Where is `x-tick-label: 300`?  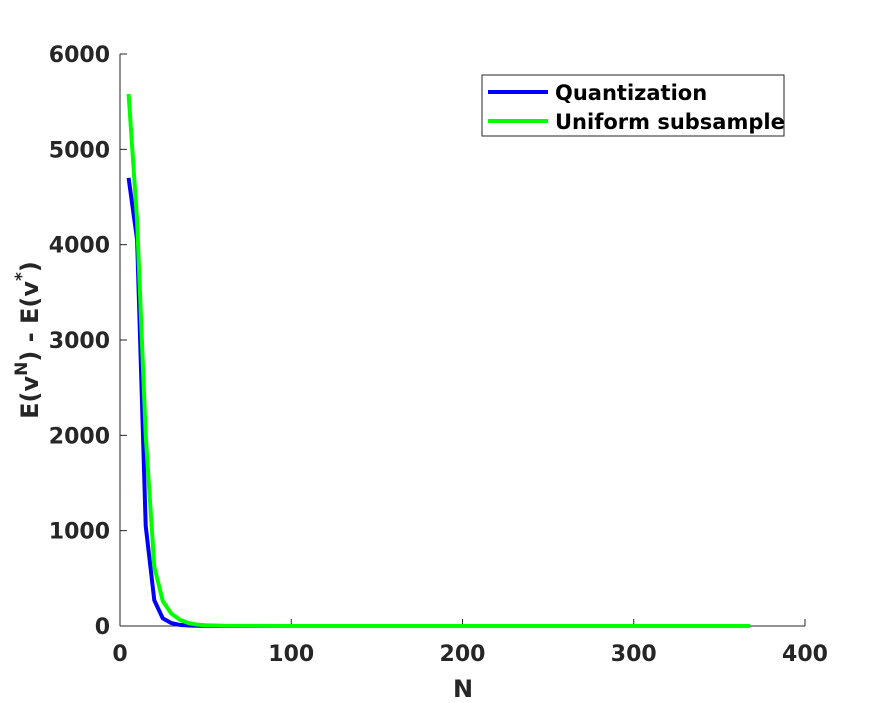 x-tick-label: 300 is located at coordinates (634, 654).